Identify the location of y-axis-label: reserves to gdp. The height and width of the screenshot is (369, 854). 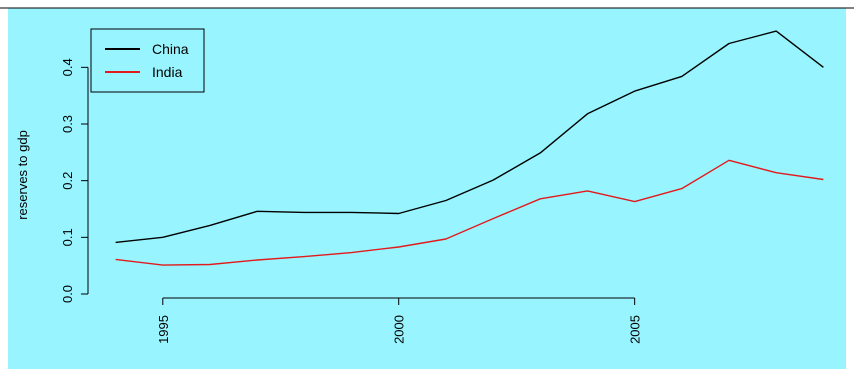
(22, 175).